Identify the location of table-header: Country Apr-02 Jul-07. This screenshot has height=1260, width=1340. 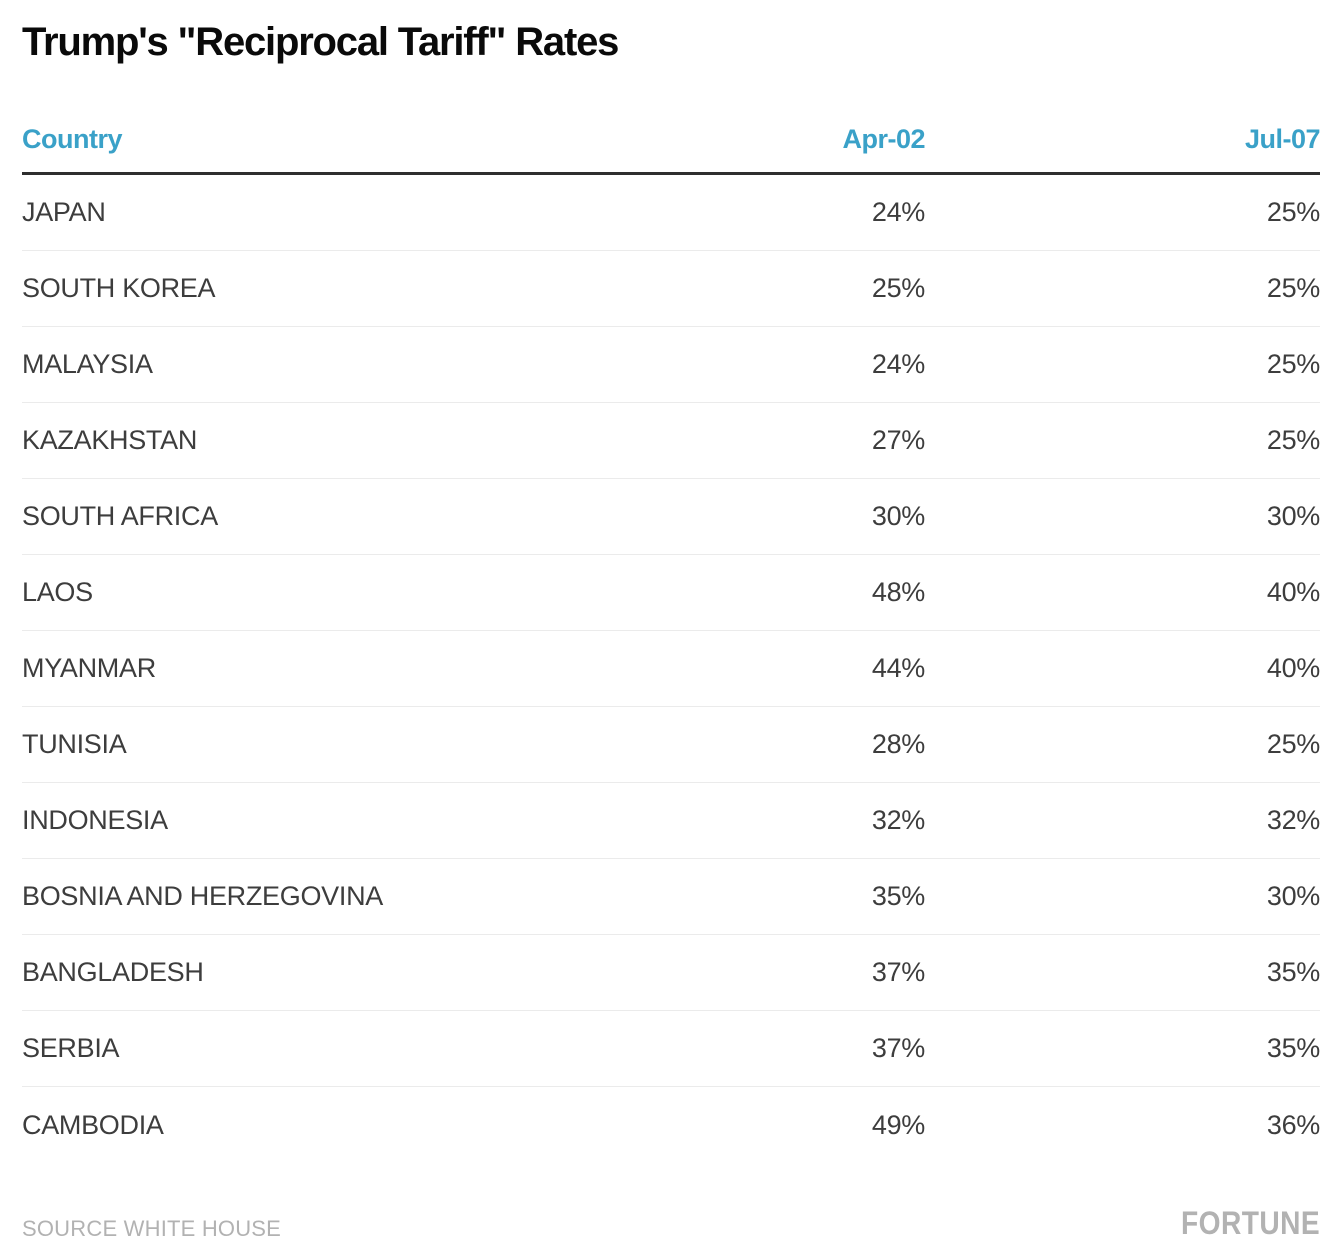
(671, 149).